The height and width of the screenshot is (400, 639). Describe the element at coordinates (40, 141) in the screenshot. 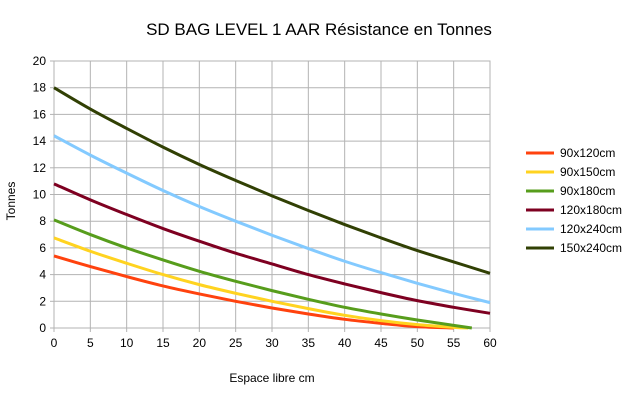

I see `y-tick-label: 14` at that location.